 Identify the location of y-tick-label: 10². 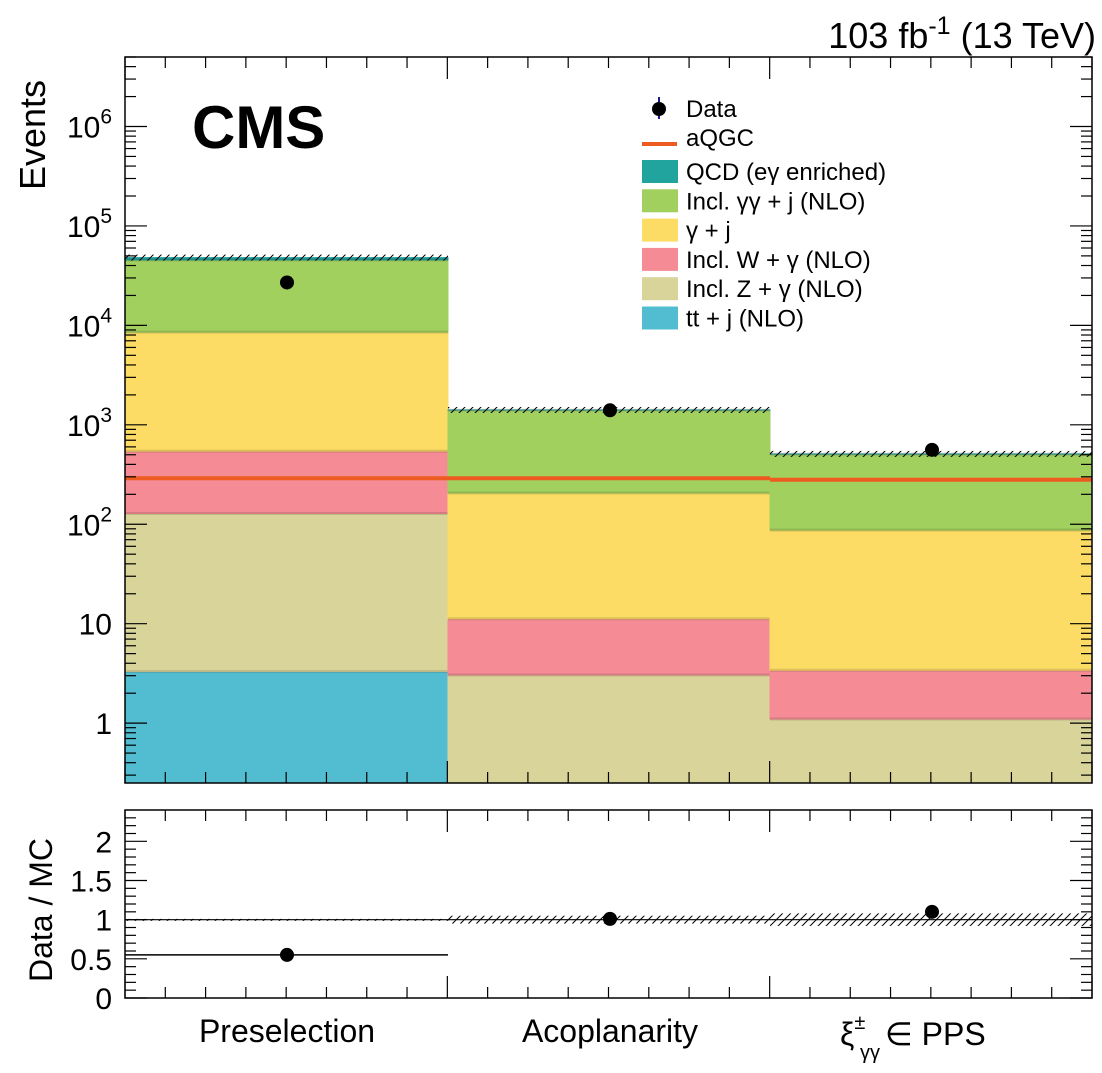
(89, 522).